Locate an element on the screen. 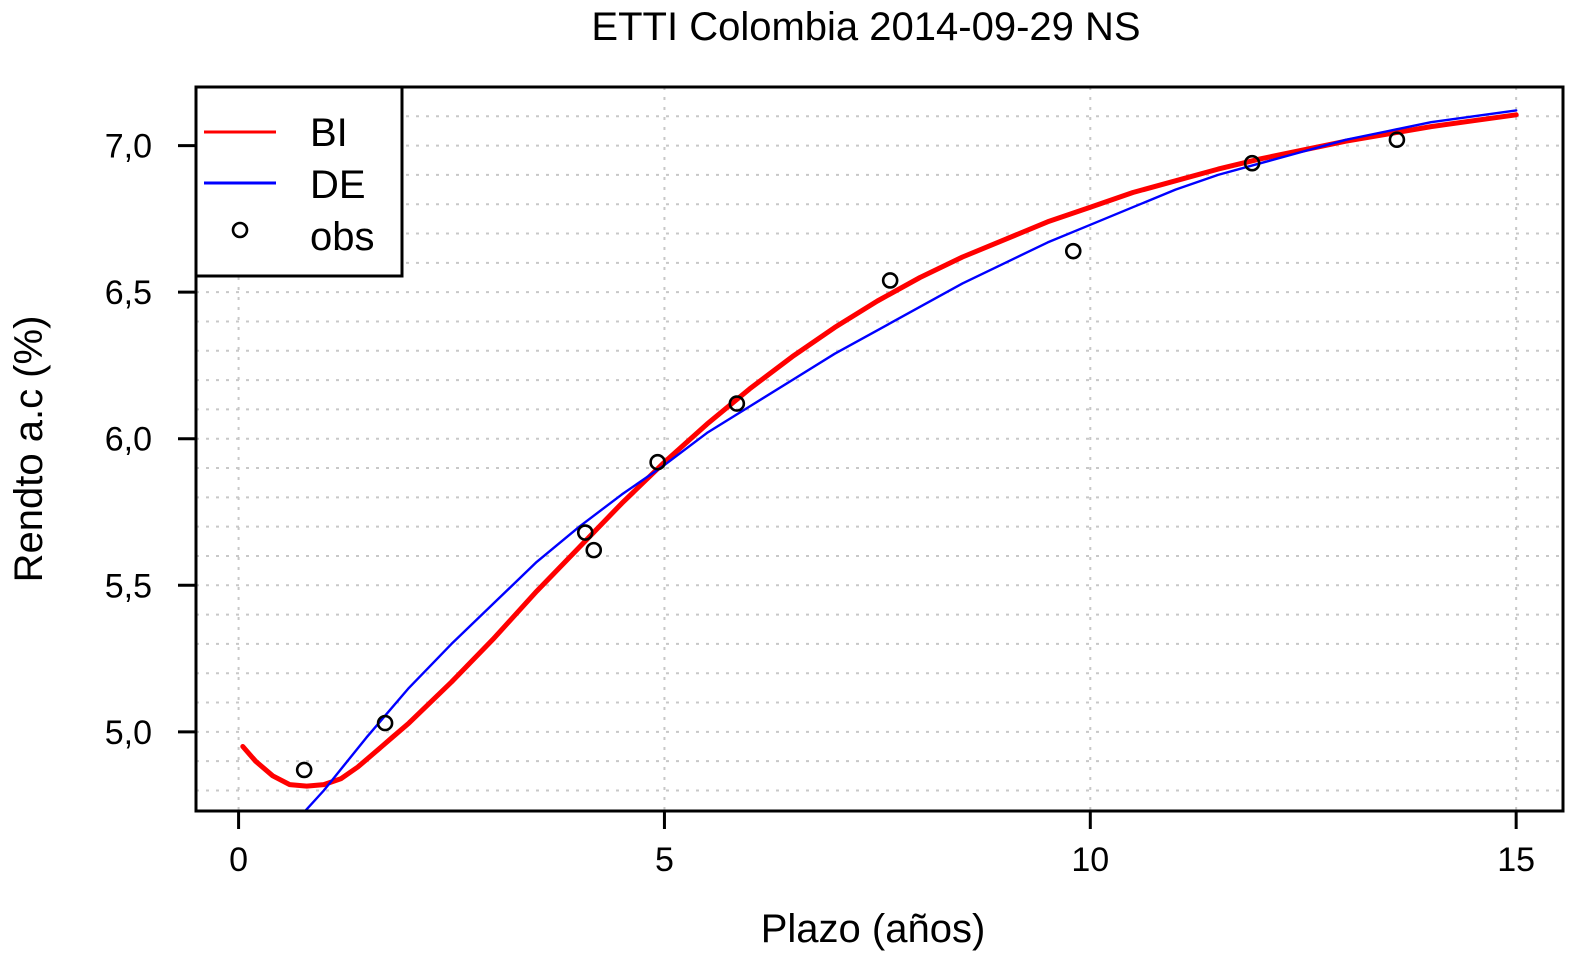 The width and height of the screenshot is (1588, 963). x-tick-label: 10 is located at coordinates (1090, 860).